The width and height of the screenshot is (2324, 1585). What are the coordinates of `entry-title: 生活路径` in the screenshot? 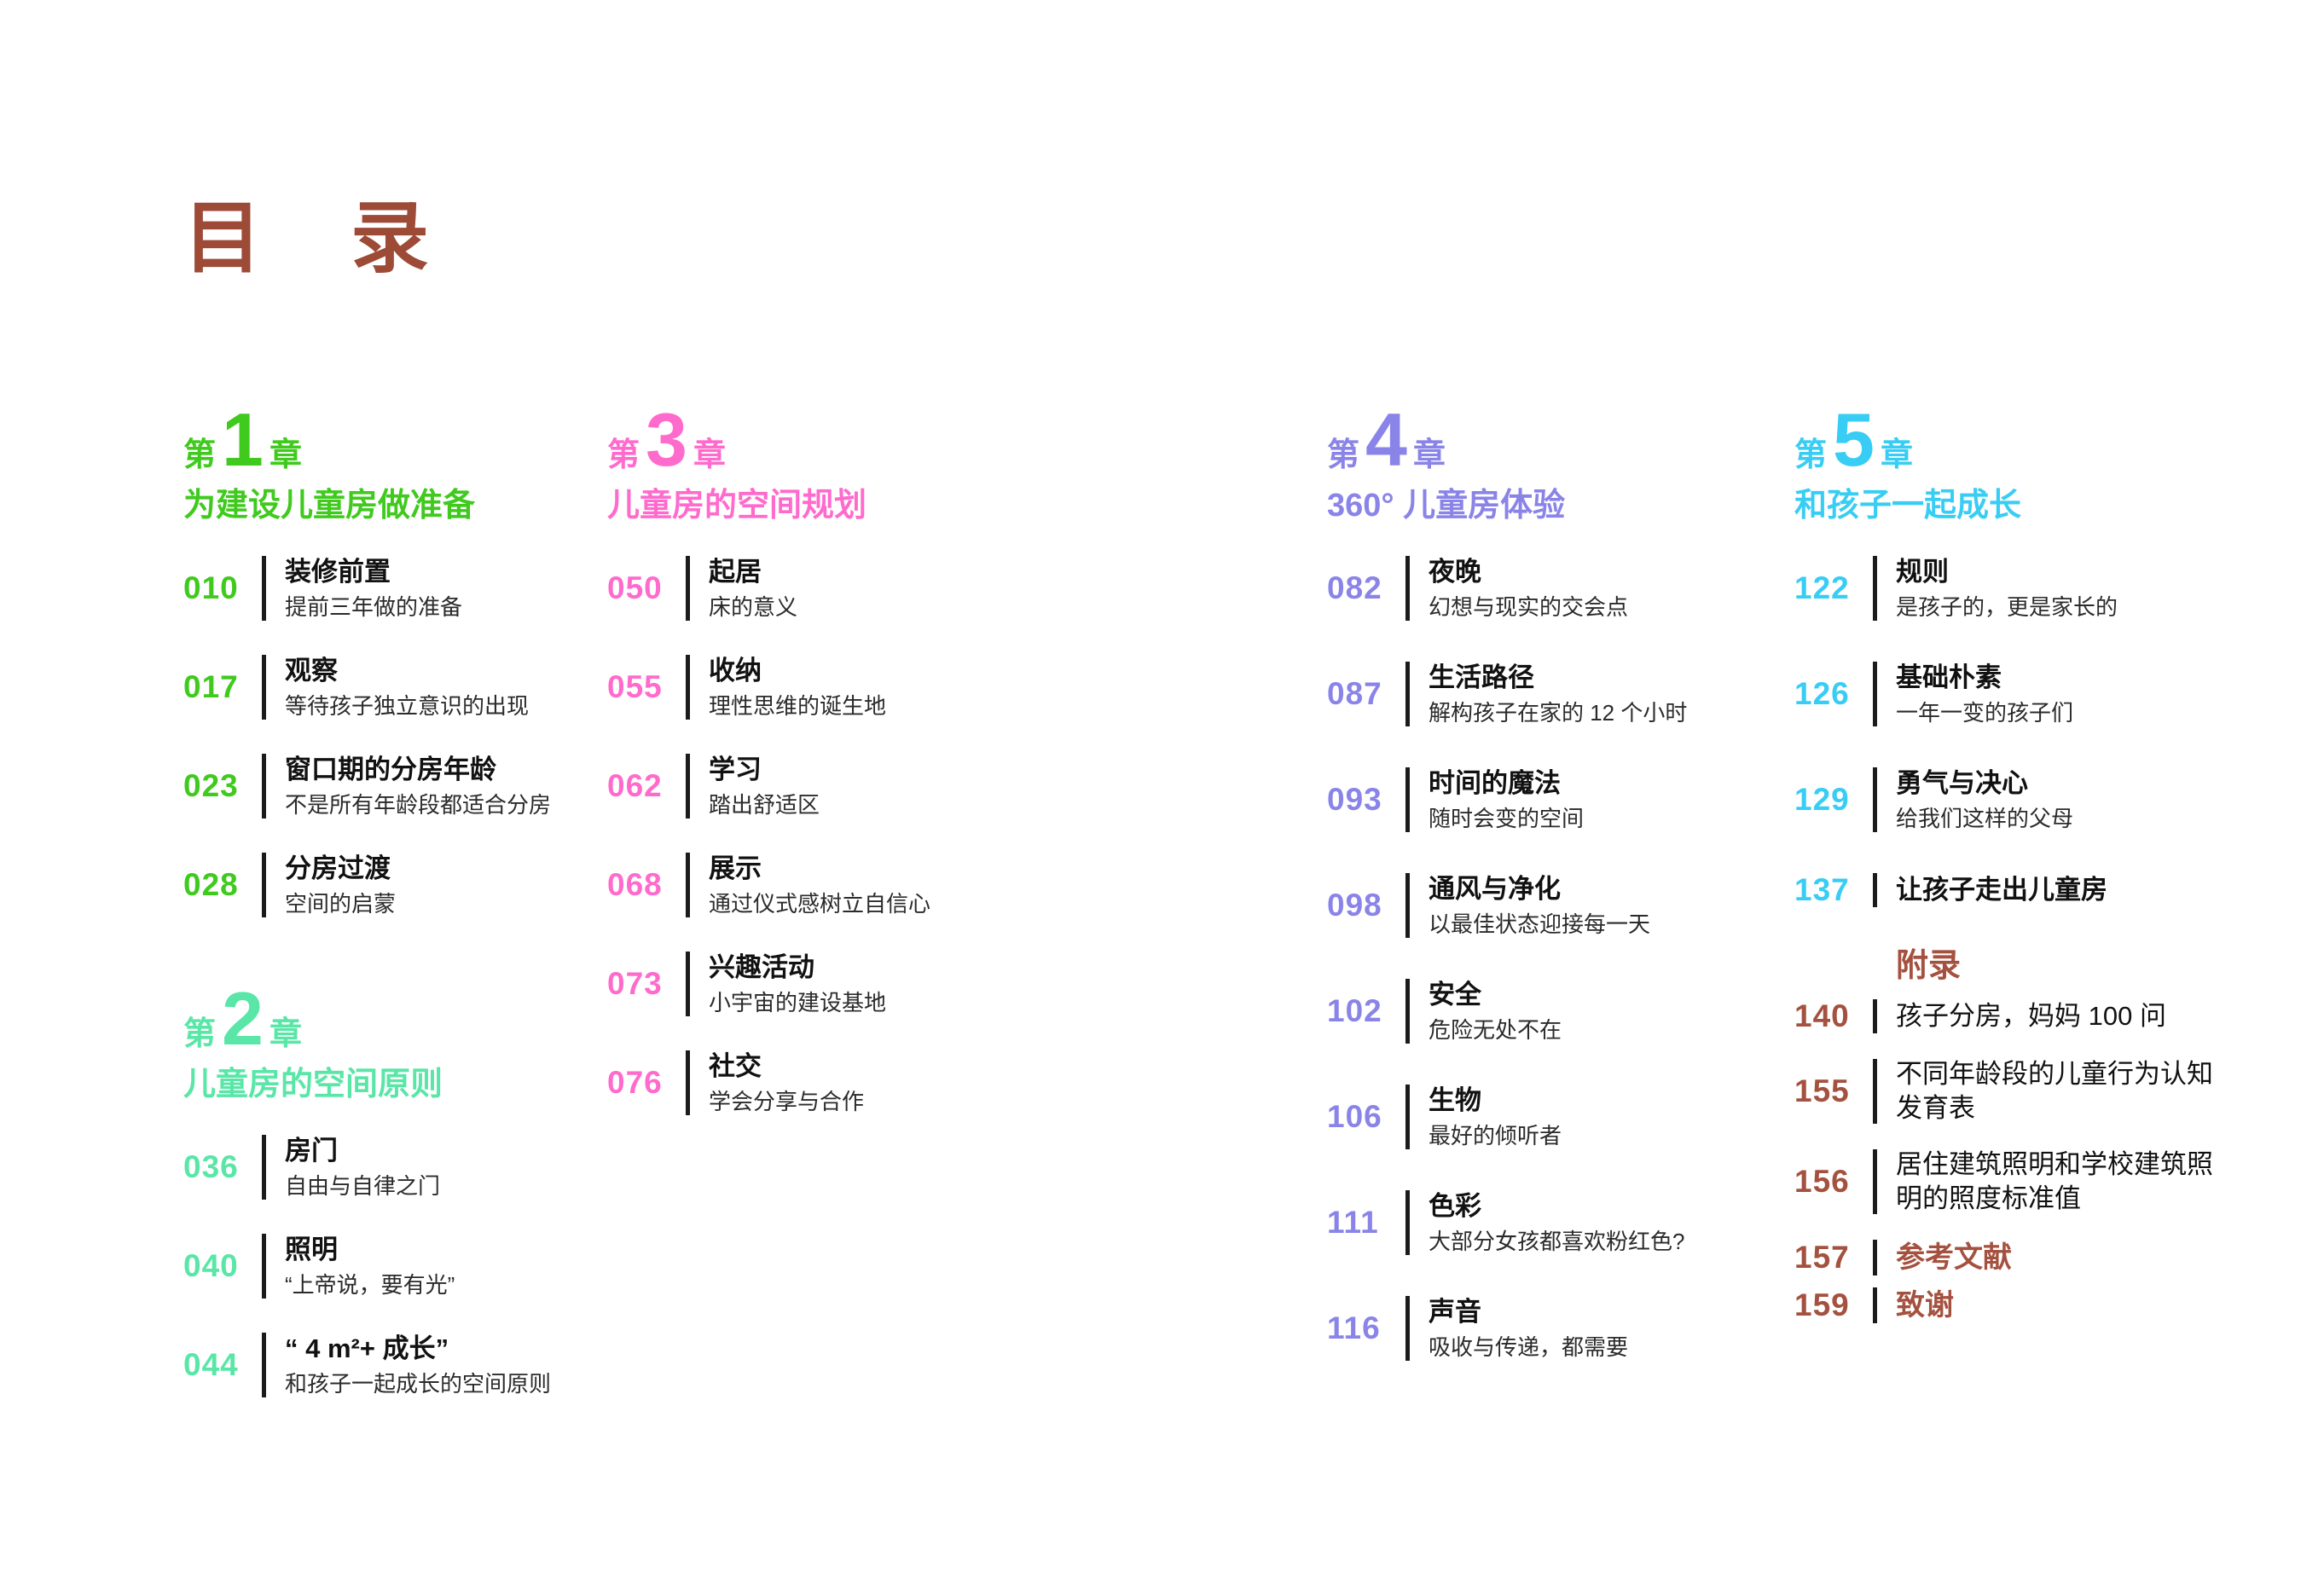 It's located at (1481, 677).